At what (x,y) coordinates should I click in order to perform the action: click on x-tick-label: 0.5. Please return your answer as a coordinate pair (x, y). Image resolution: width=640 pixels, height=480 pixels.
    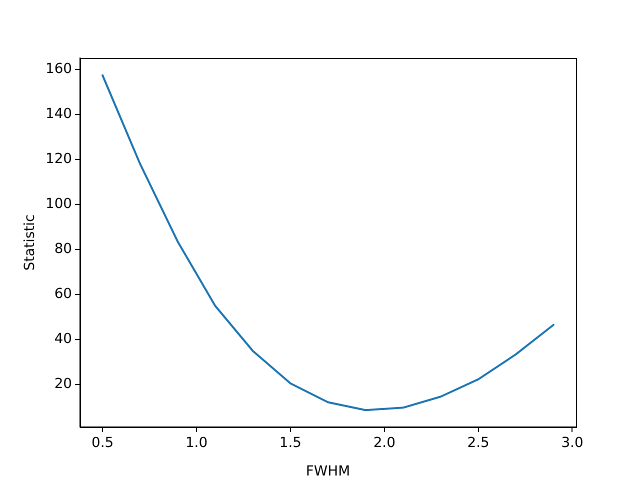
    Looking at the image, I should click on (103, 442).